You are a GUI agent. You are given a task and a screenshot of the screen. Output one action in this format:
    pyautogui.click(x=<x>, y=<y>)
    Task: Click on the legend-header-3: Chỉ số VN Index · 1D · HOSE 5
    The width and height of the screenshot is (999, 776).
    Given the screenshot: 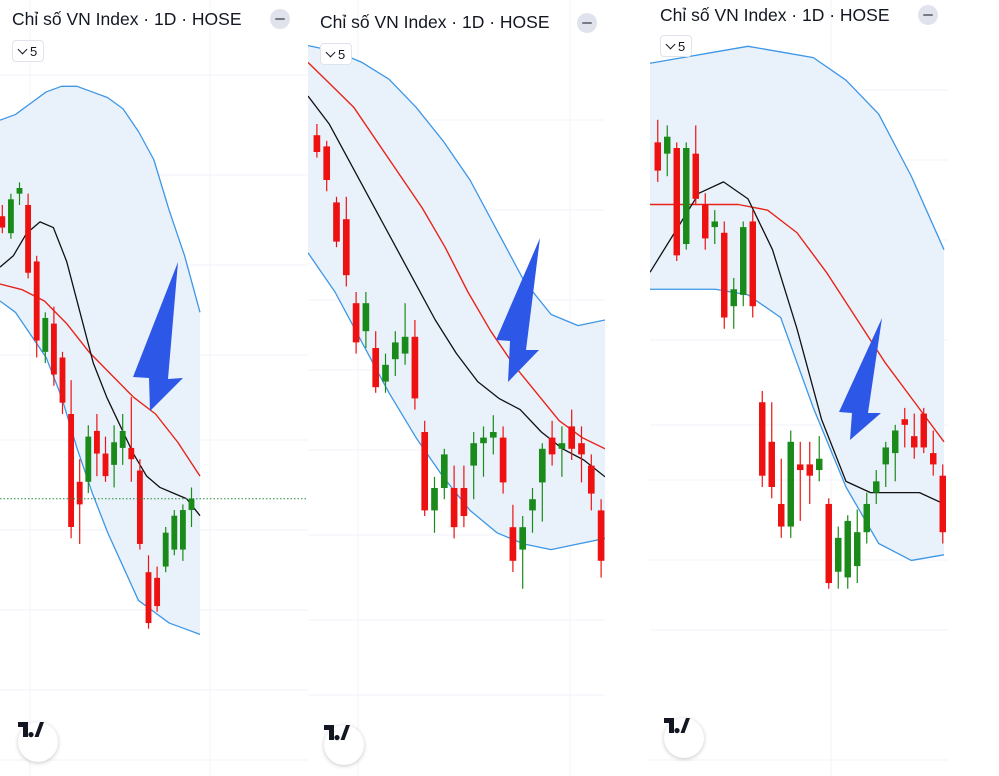 What is the action you would take?
    pyautogui.click(x=799, y=35)
    